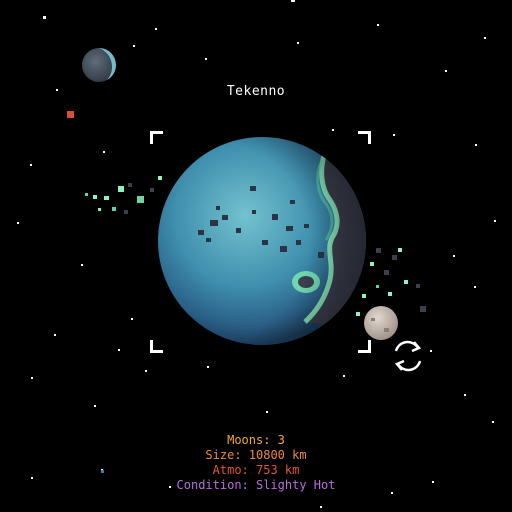 This screenshot has height=512, width=512. Describe the element at coordinates (99, 65) in the screenshot. I see `distant-planet` at that location.